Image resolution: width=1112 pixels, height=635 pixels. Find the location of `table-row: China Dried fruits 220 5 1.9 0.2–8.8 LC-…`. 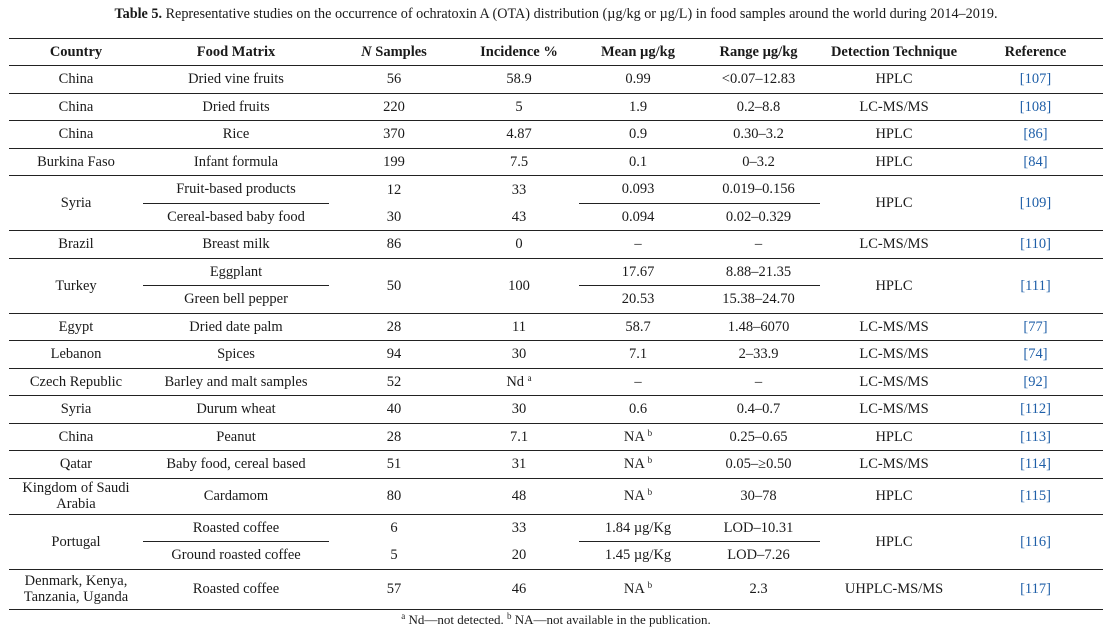

table-row: China Dried fruits 220 5 1.9 0.2–8.8 LC-… is located at coordinates (556, 107).